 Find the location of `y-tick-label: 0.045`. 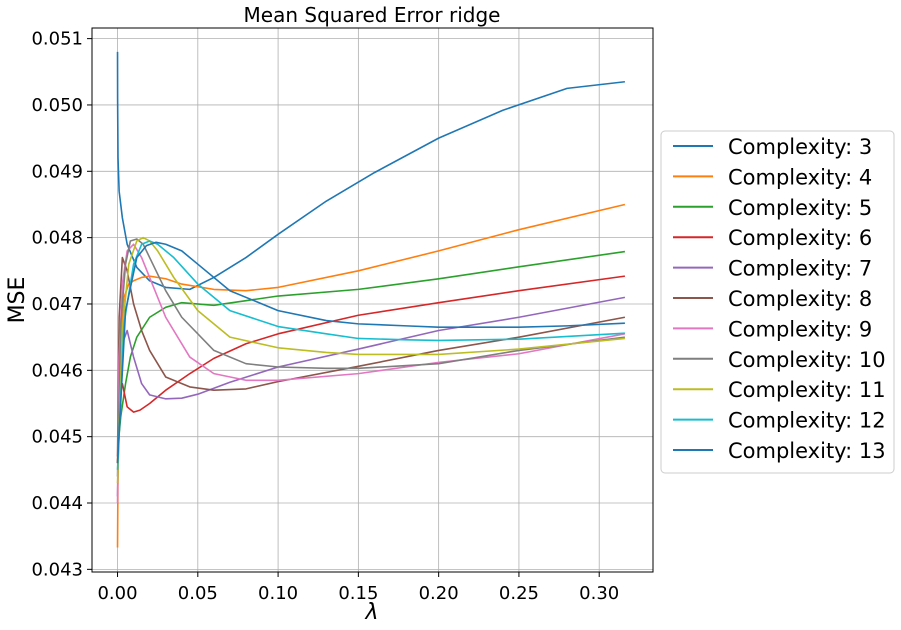

y-tick-label: 0.045 is located at coordinates (57, 437).